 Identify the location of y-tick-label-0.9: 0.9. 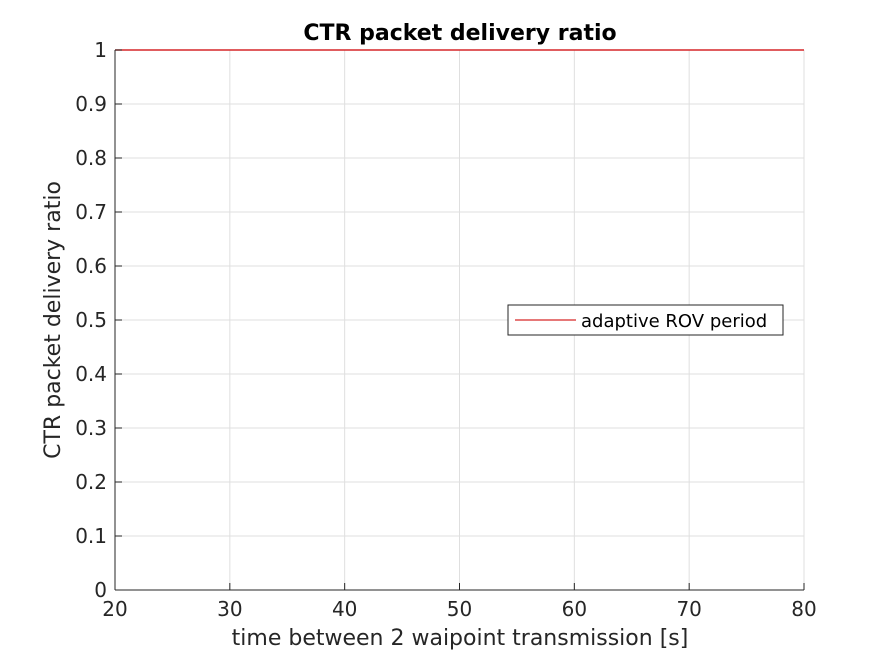
(91, 104).